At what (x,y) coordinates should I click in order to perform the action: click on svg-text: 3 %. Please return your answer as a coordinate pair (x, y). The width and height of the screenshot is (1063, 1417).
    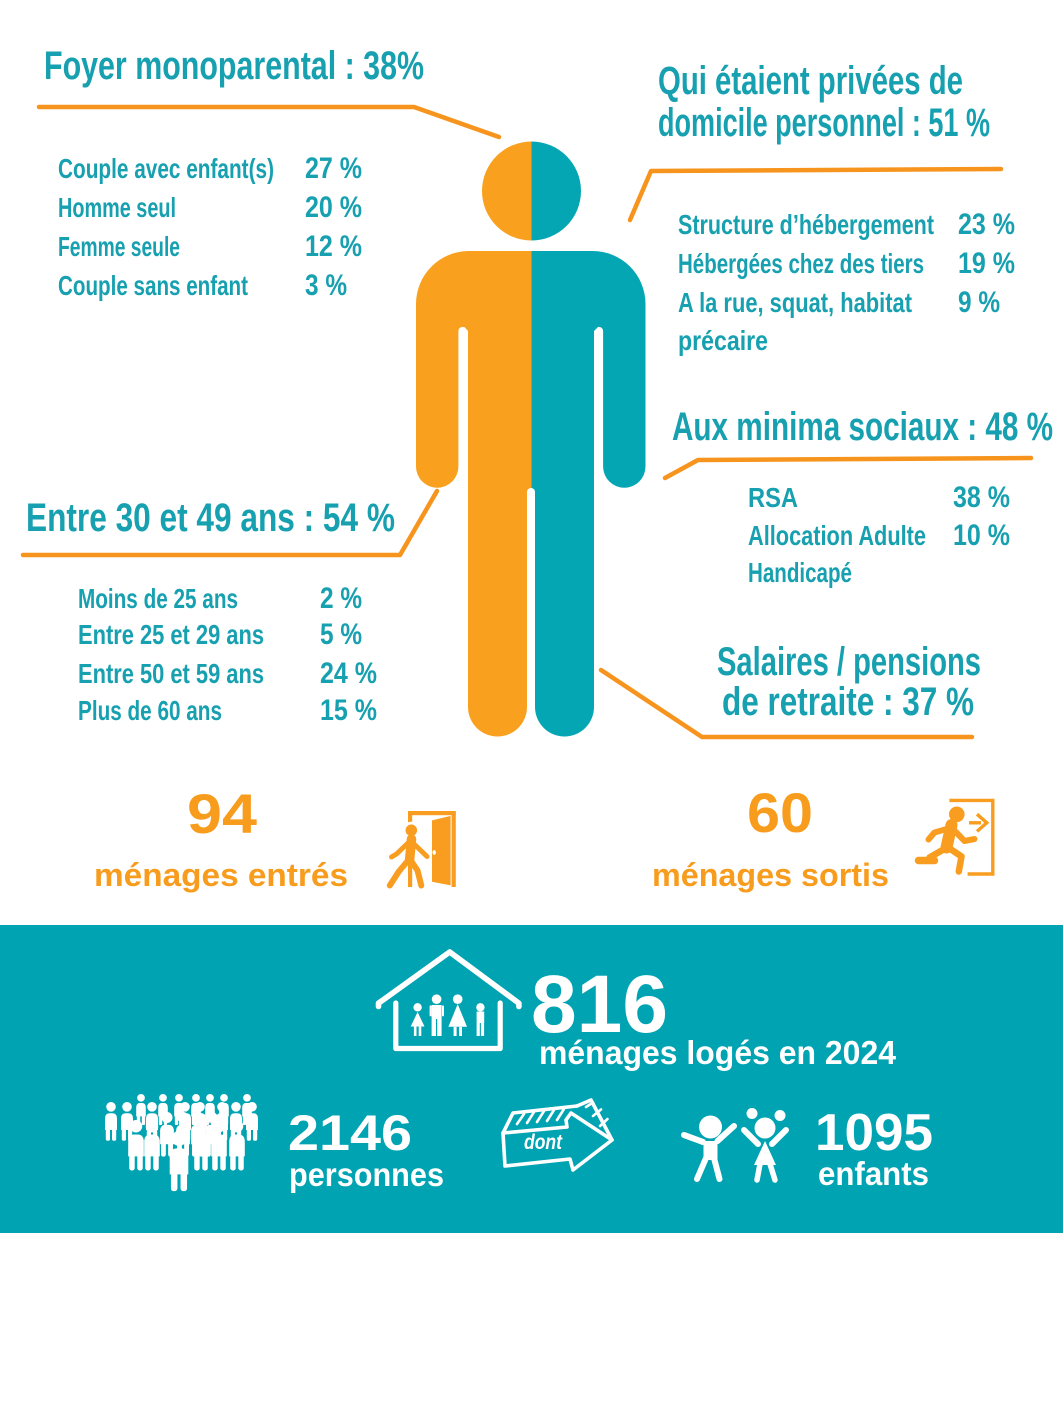
    Looking at the image, I should click on (326, 285).